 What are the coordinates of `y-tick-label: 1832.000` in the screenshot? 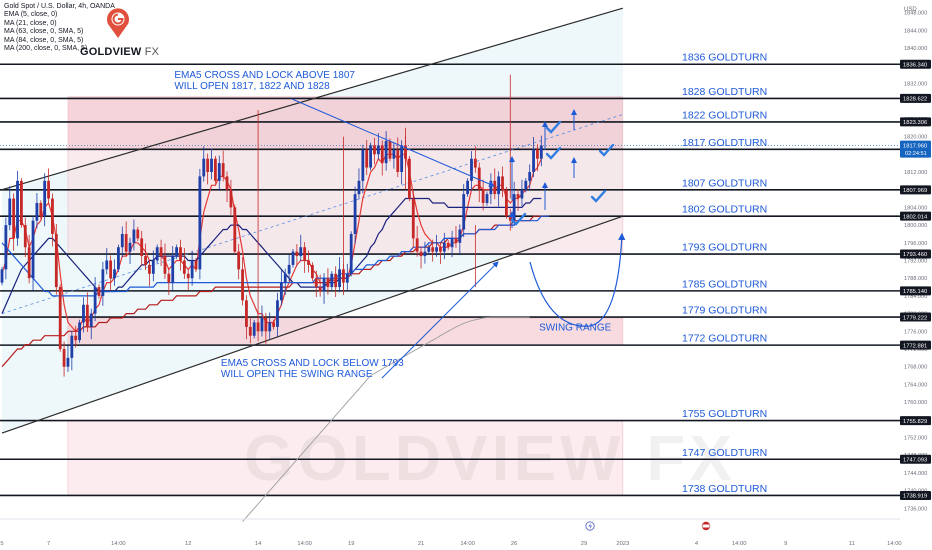 It's located at (915, 84).